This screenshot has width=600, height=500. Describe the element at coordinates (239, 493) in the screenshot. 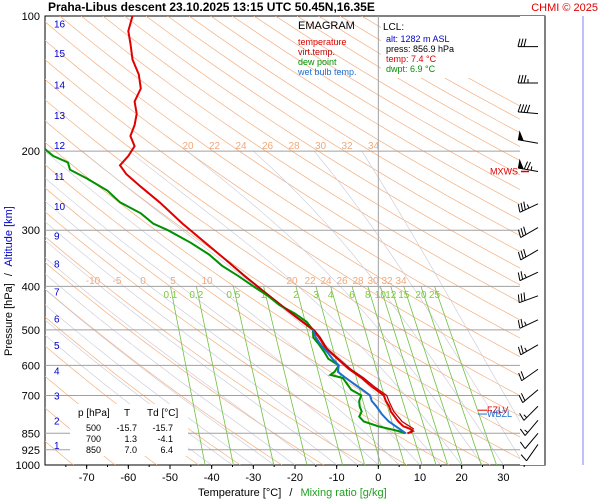

I see `xlabel-temperature: Temperature [°C]` at that location.